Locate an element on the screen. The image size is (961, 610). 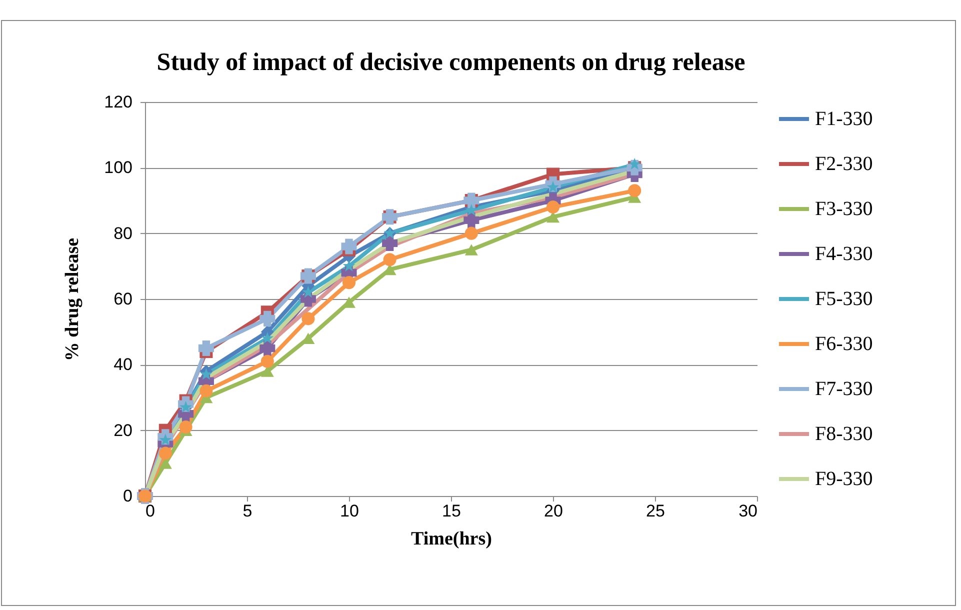
y-tick-label: 0 is located at coordinates (127, 496).